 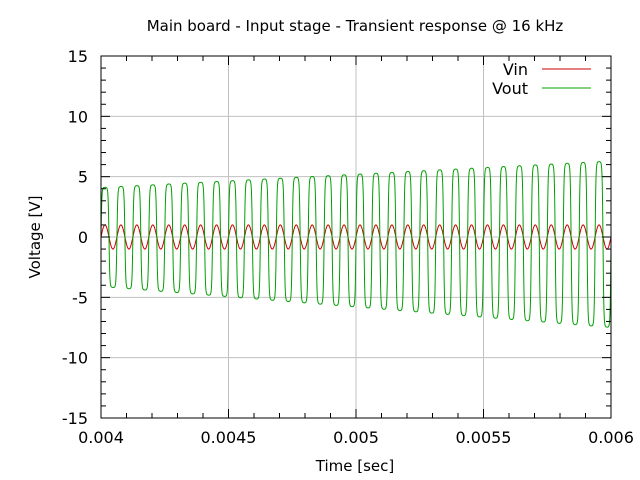 I want to click on y-tick-label: 0, so click(x=83, y=237).